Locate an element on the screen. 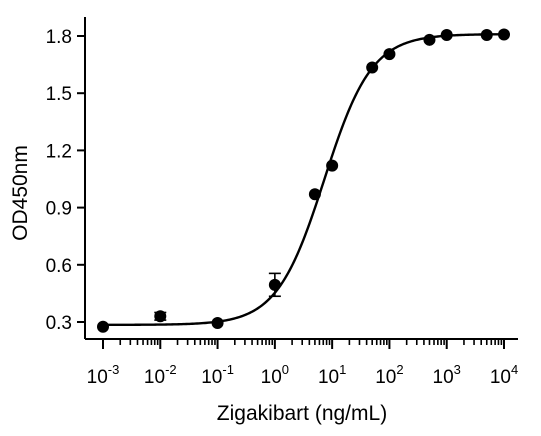 The height and width of the screenshot is (436, 541). x-tick-label: 10³ is located at coordinates (447, 375).